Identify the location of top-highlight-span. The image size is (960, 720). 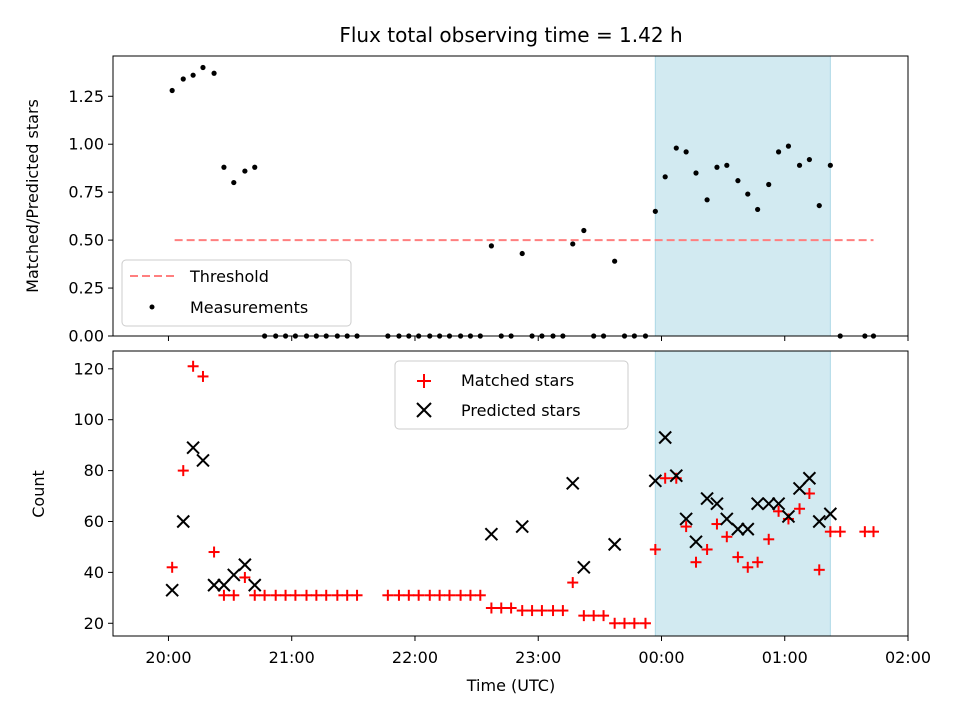
(742, 196).